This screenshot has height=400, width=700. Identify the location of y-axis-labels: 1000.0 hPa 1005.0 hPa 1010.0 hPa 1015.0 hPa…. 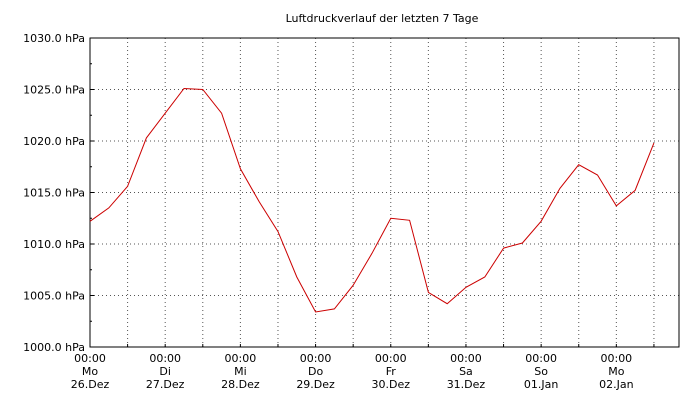
(54, 193).